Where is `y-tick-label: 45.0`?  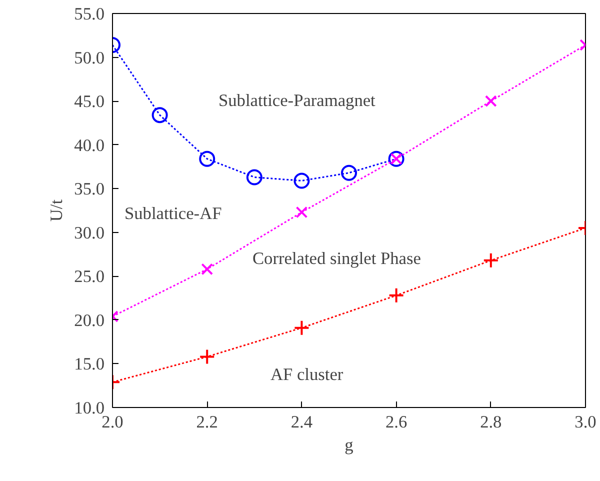 y-tick-label: 45.0 is located at coordinates (89, 102).